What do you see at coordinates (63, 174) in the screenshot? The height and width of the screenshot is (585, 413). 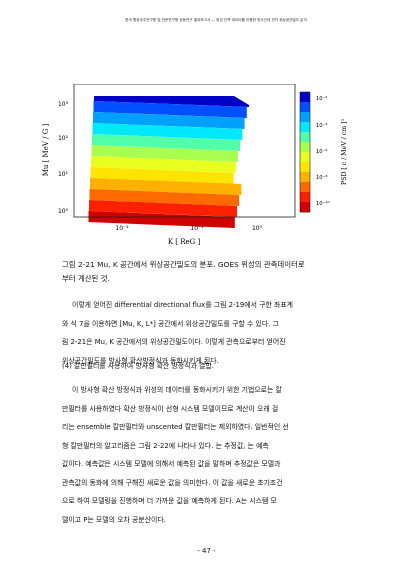 I see `y-tick: 10¹` at bounding box center [63, 174].